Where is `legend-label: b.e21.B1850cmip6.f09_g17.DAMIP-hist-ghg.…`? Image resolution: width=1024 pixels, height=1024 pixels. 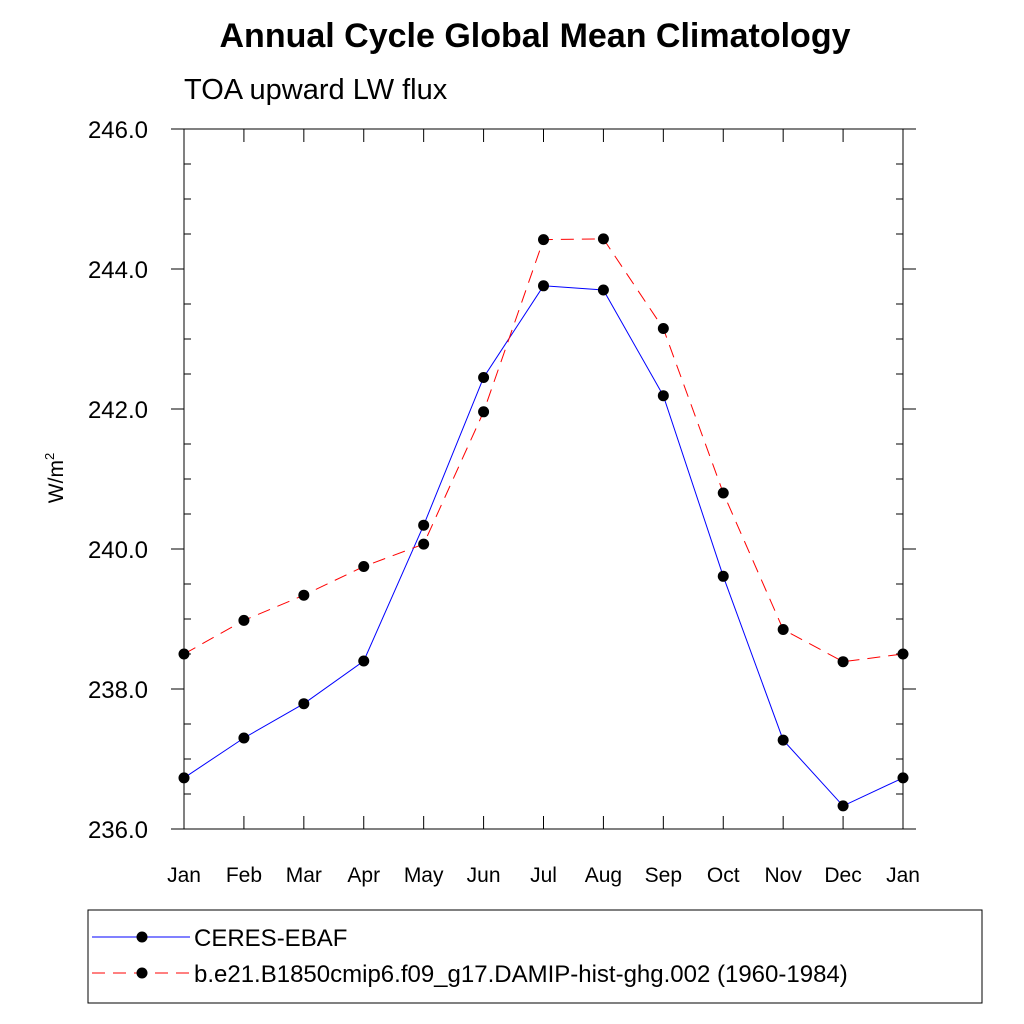
legend-label: b.e21.B1850cmip6.f09_g17.DAMIP-hist-ghg.… is located at coordinates (521, 974).